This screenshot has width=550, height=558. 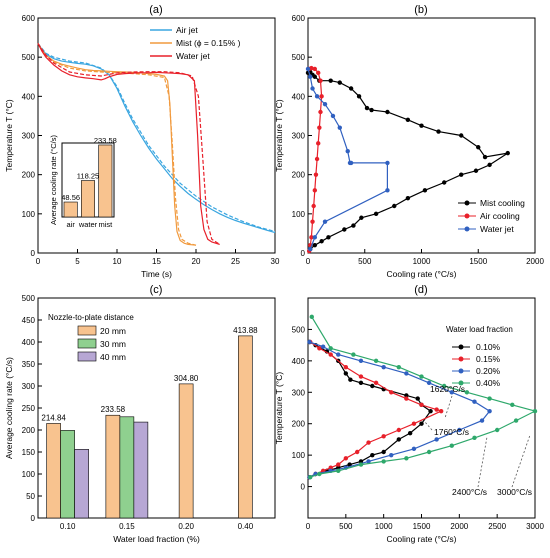 What do you see at coordinates (479, 329) in the screenshot?
I see `legend-title: Water load fraction` at bounding box center [479, 329].